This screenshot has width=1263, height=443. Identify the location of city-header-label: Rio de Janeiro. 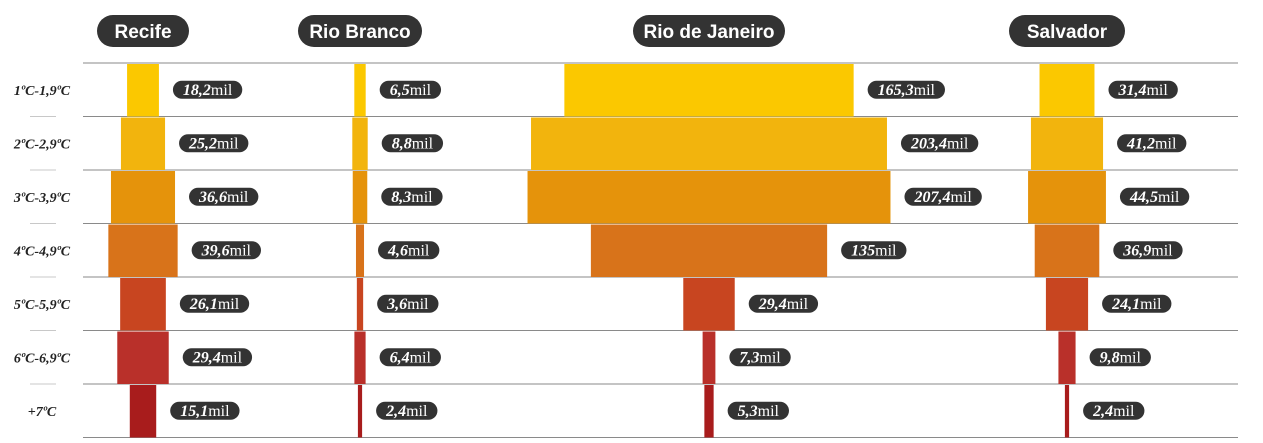
(709, 32).